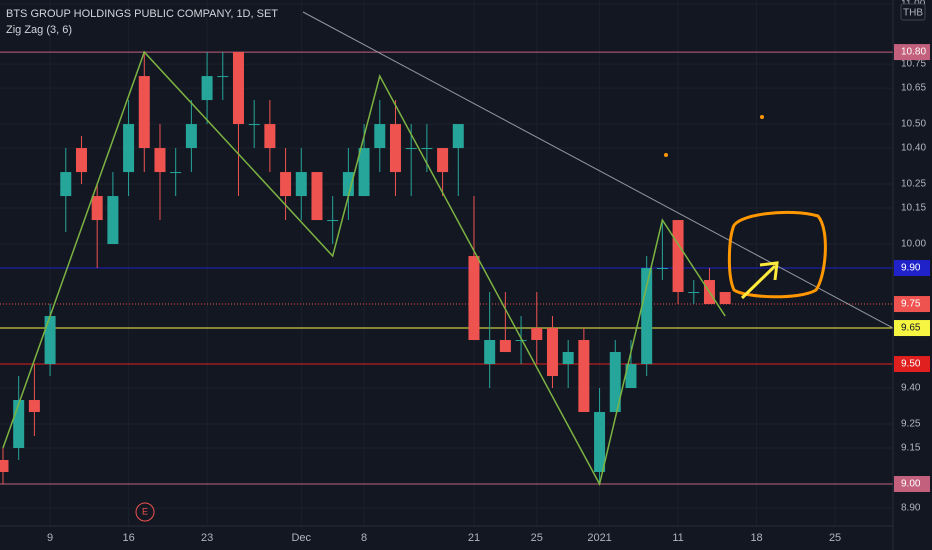 This screenshot has height=550, width=932. I want to click on arrow-drawing, so click(758, 282).